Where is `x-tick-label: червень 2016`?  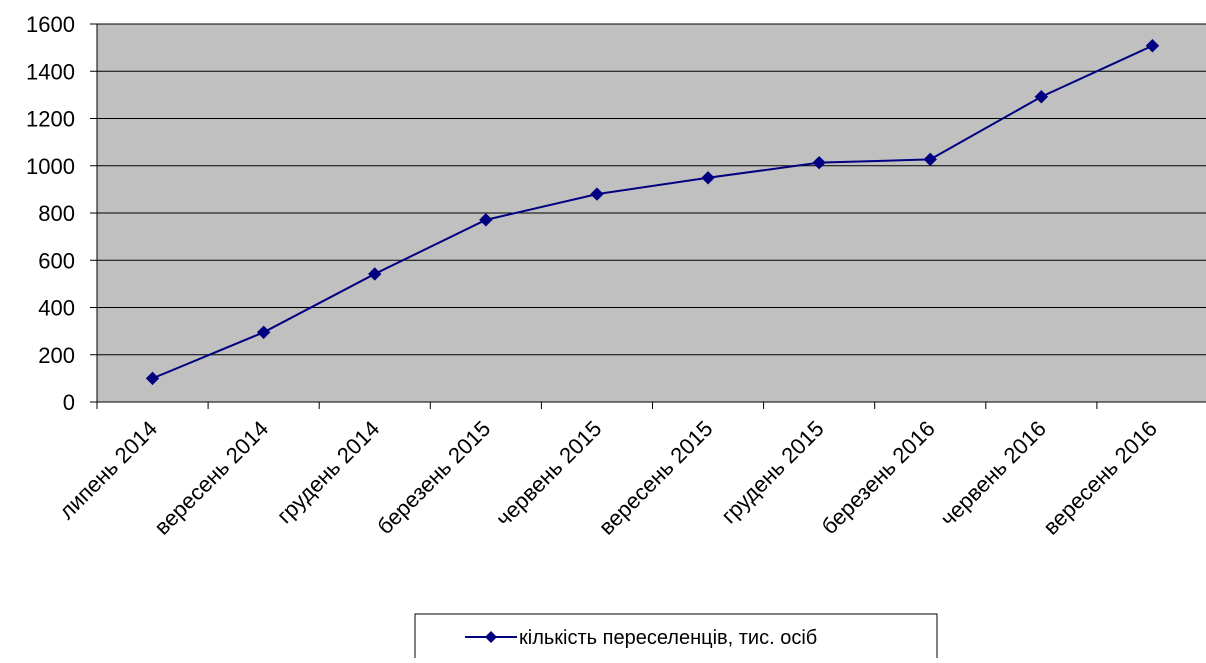 x-tick-label: червень 2016 is located at coordinates (992, 473).